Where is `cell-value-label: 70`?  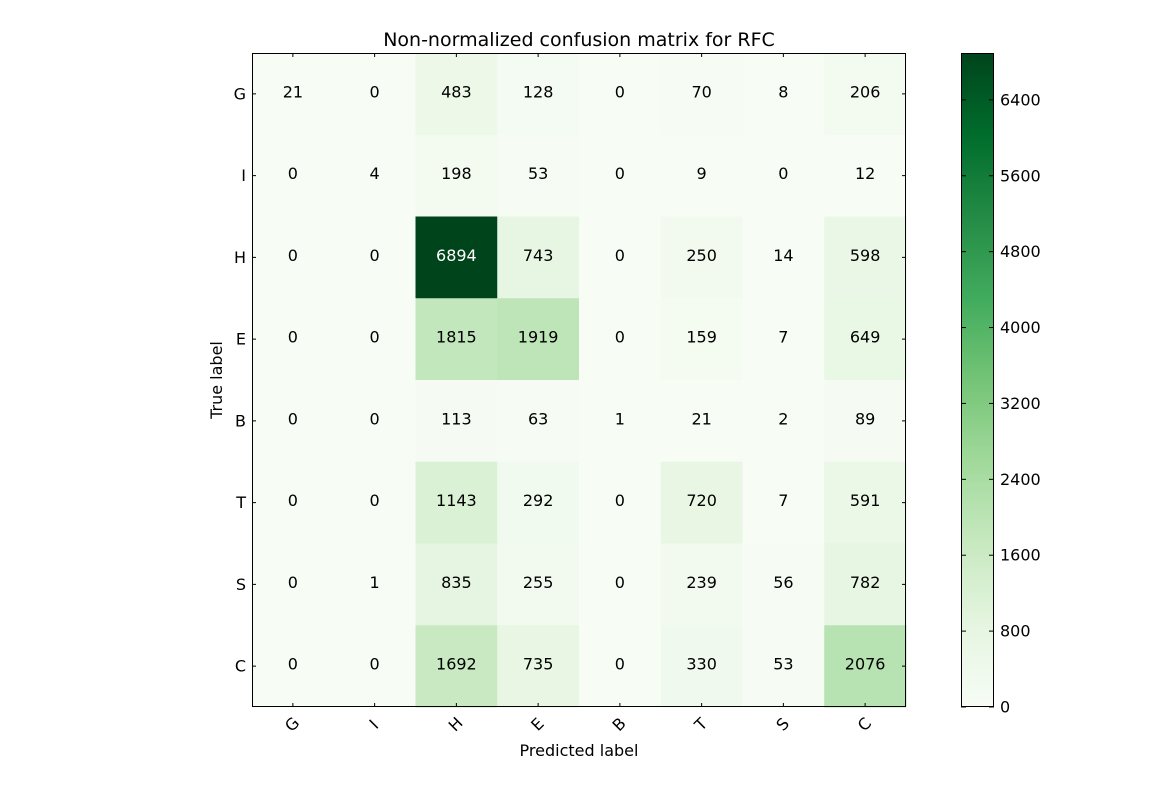 cell-value-label: 70 is located at coordinates (701, 91).